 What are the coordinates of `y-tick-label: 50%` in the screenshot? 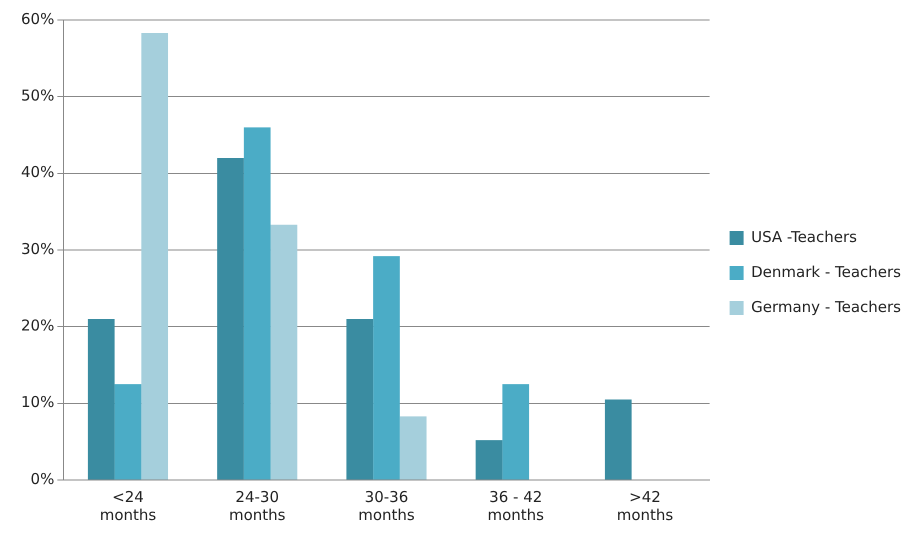 It's located at (37, 95).